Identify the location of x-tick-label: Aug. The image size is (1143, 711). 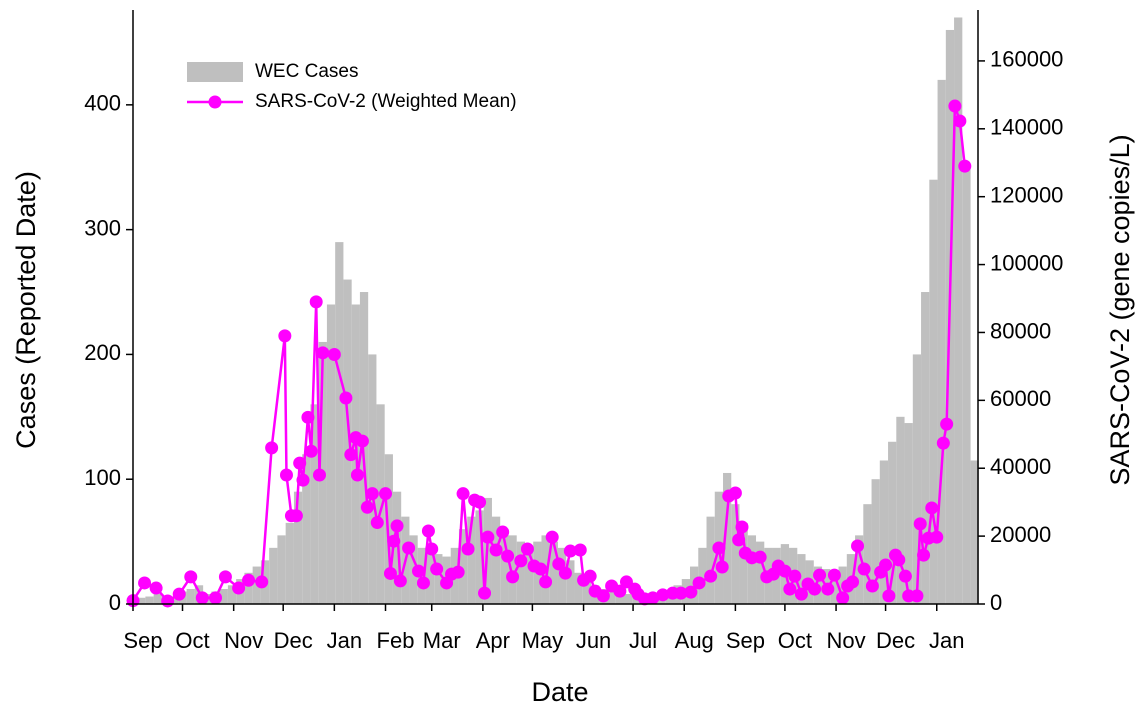
(694, 640).